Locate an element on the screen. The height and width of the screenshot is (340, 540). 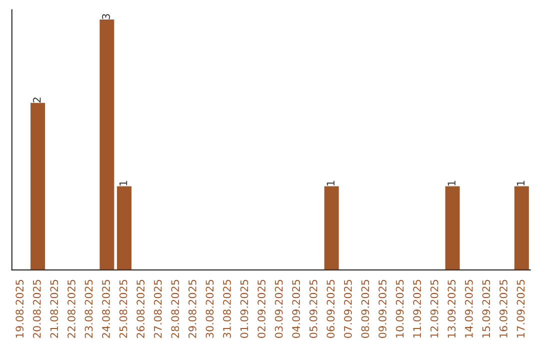
x-tick-label: 08.09.2025 is located at coordinates (365, 309).